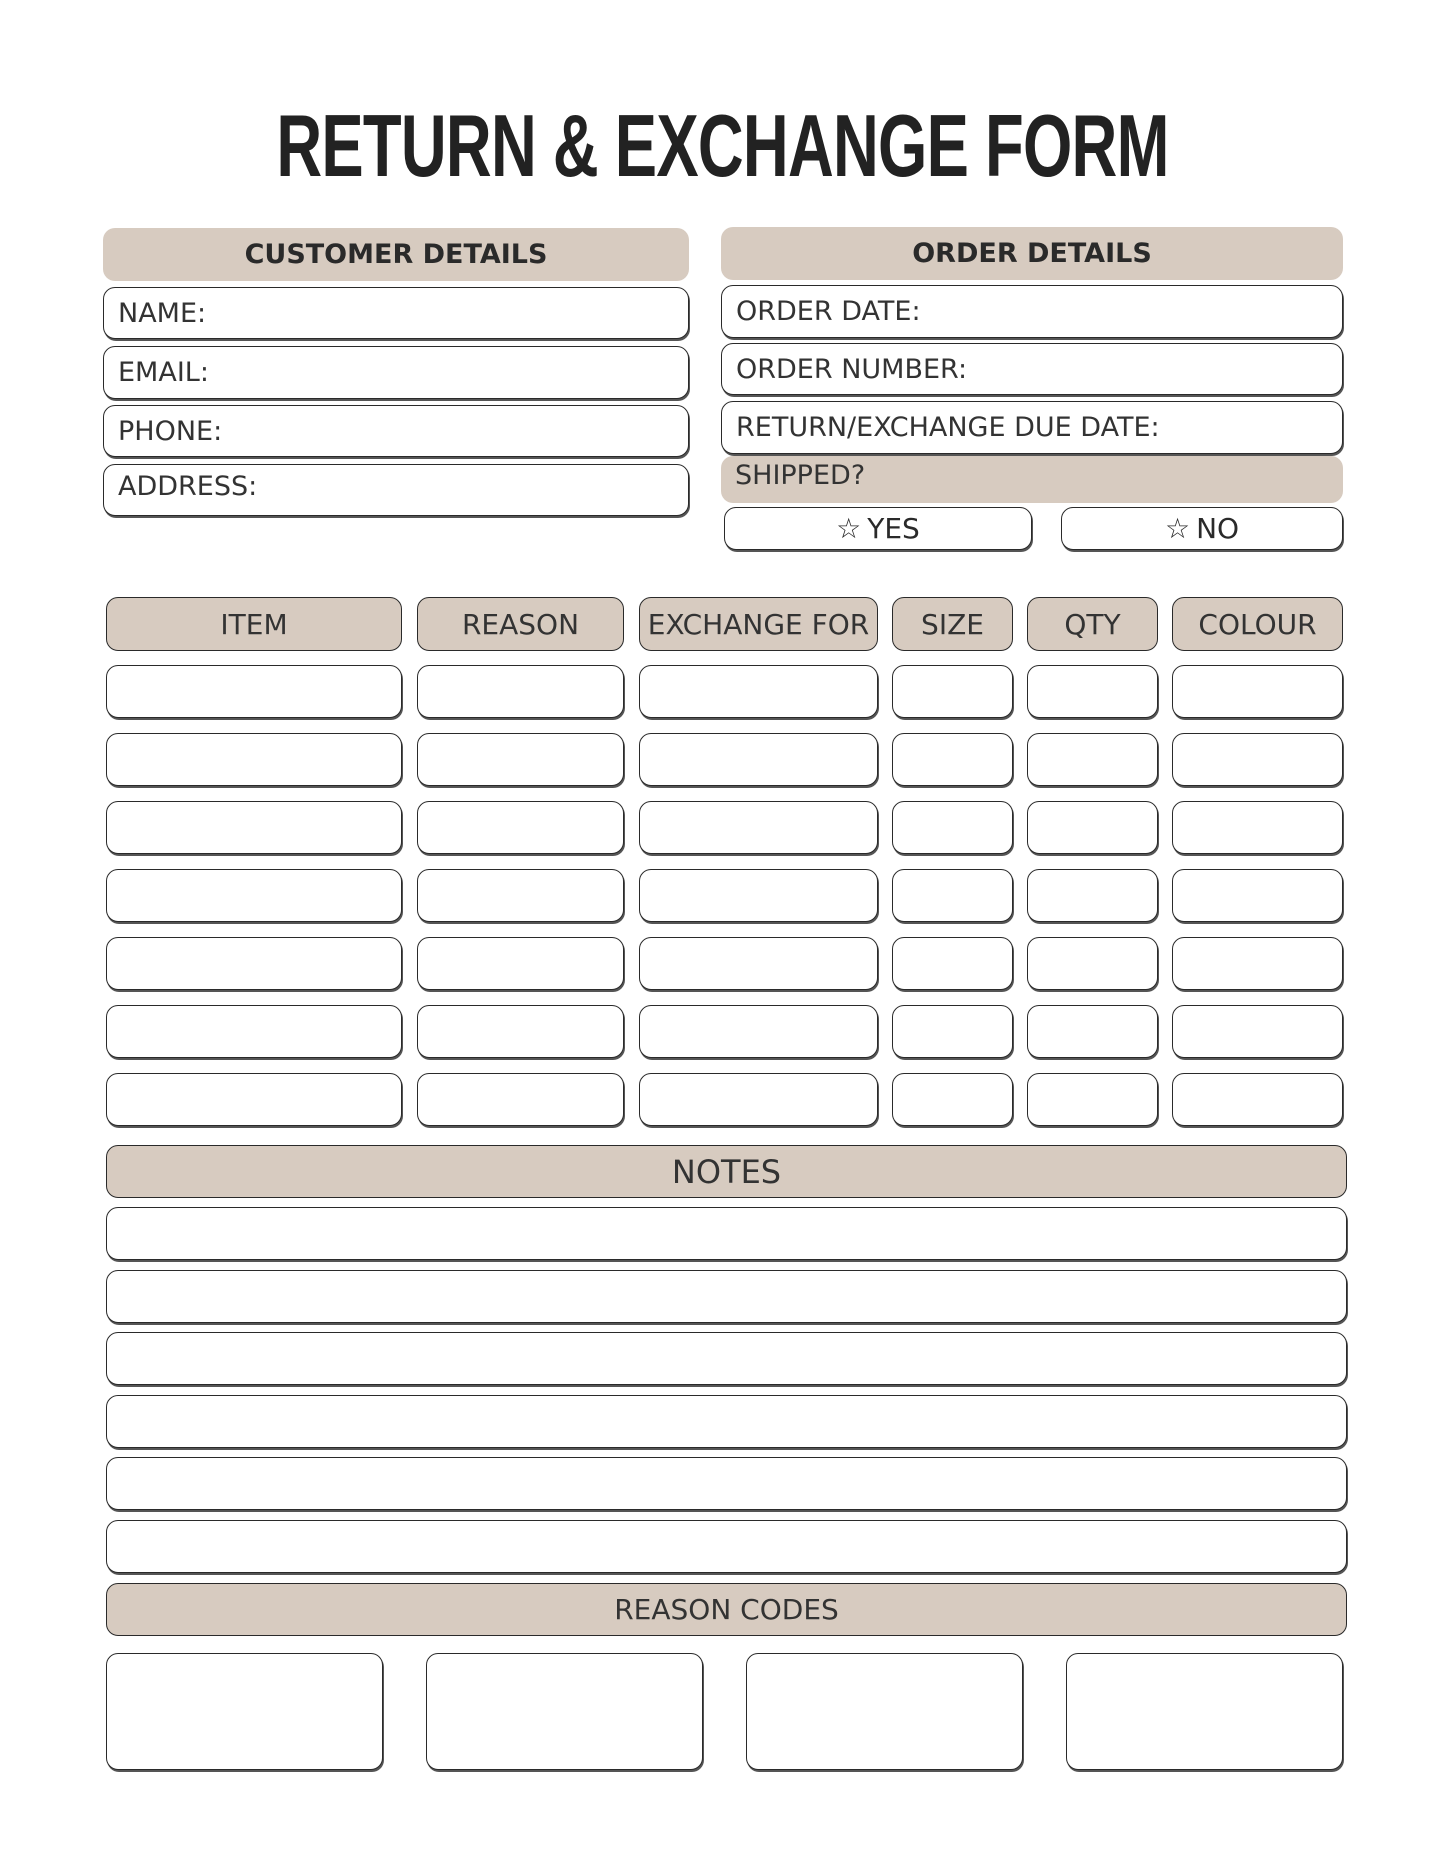  I want to click on due-date-label: RETURN/EXCHANGE DUE DATE:, so click(948, 427).